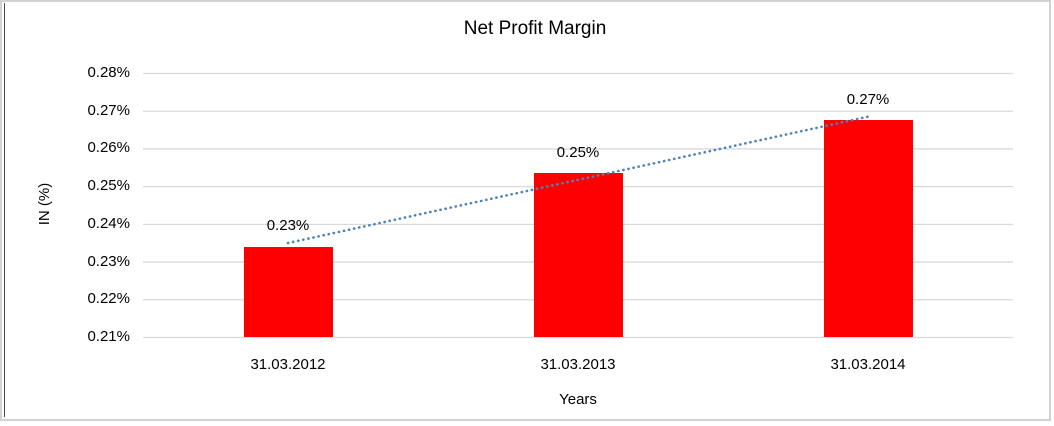 The height and width of the screenshot is (426, 1054). What do you see at coordinates (578, 152) in the screenshot?
I see `bar-value-label: 0.25%` at bounding box center [578, 152].